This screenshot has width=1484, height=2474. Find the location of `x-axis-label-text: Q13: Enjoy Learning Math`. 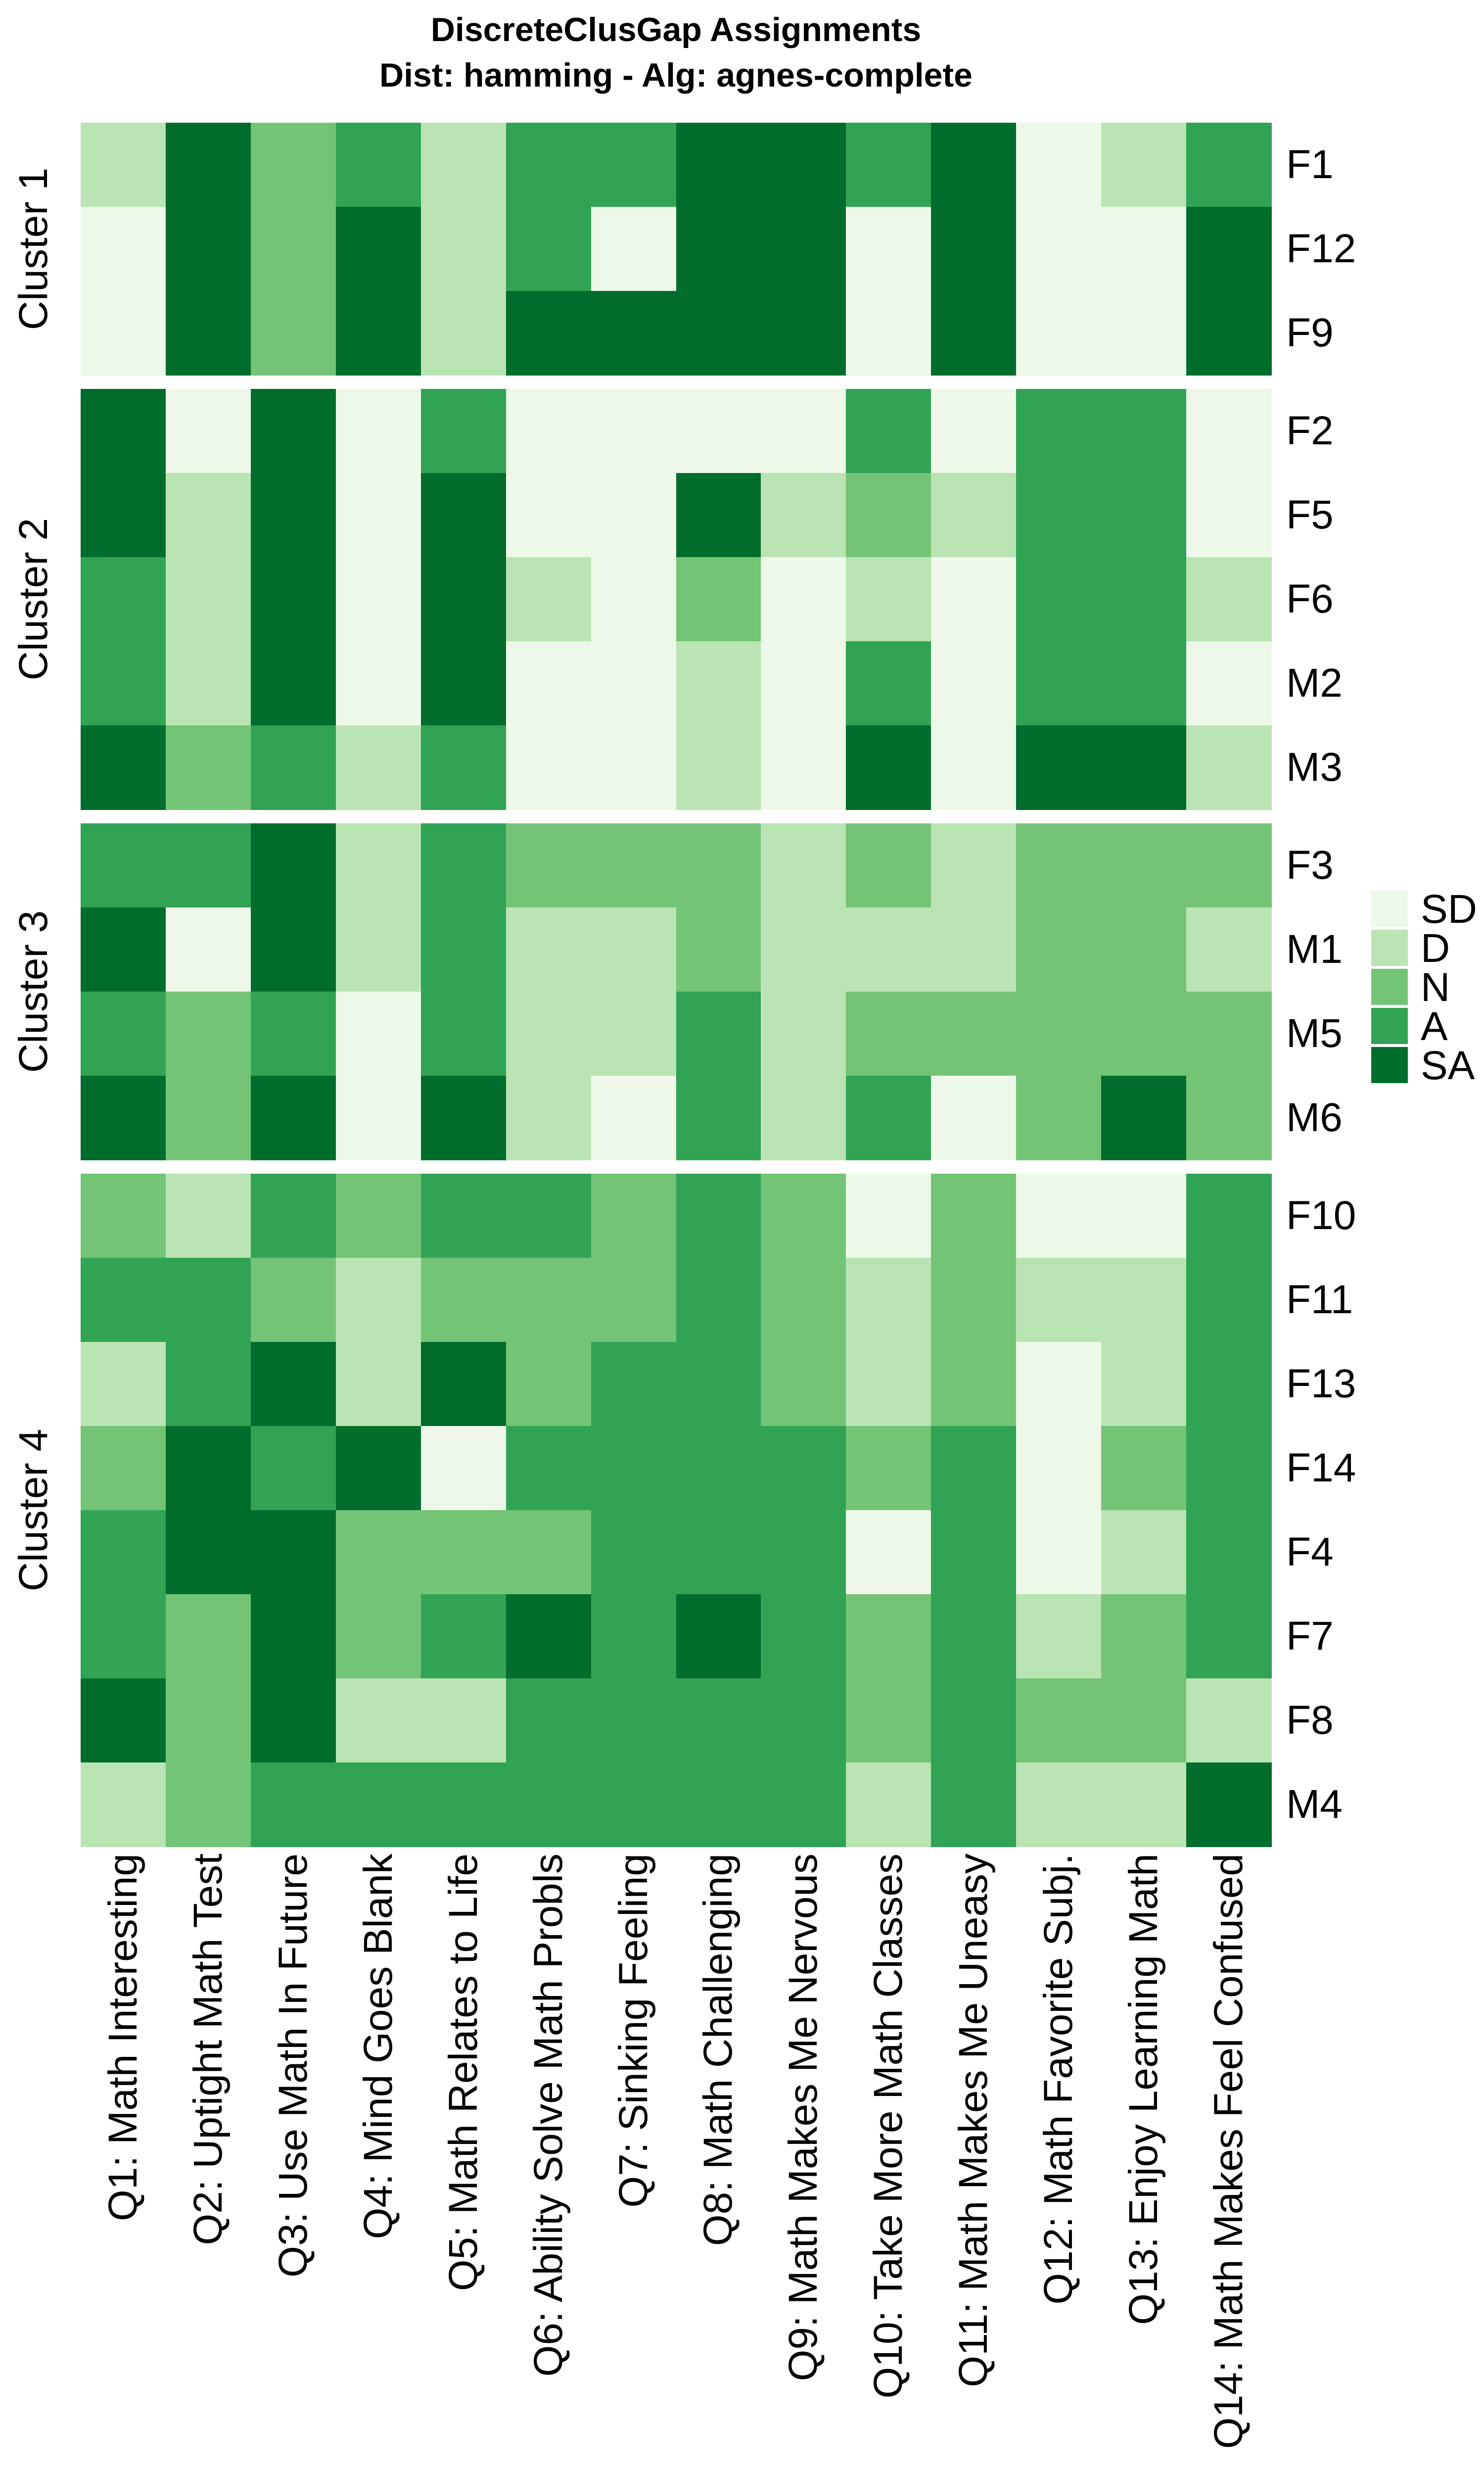

x-axis-label-text: Q13: Enjoy Learning Math is located at coordinates (1143, 2089).